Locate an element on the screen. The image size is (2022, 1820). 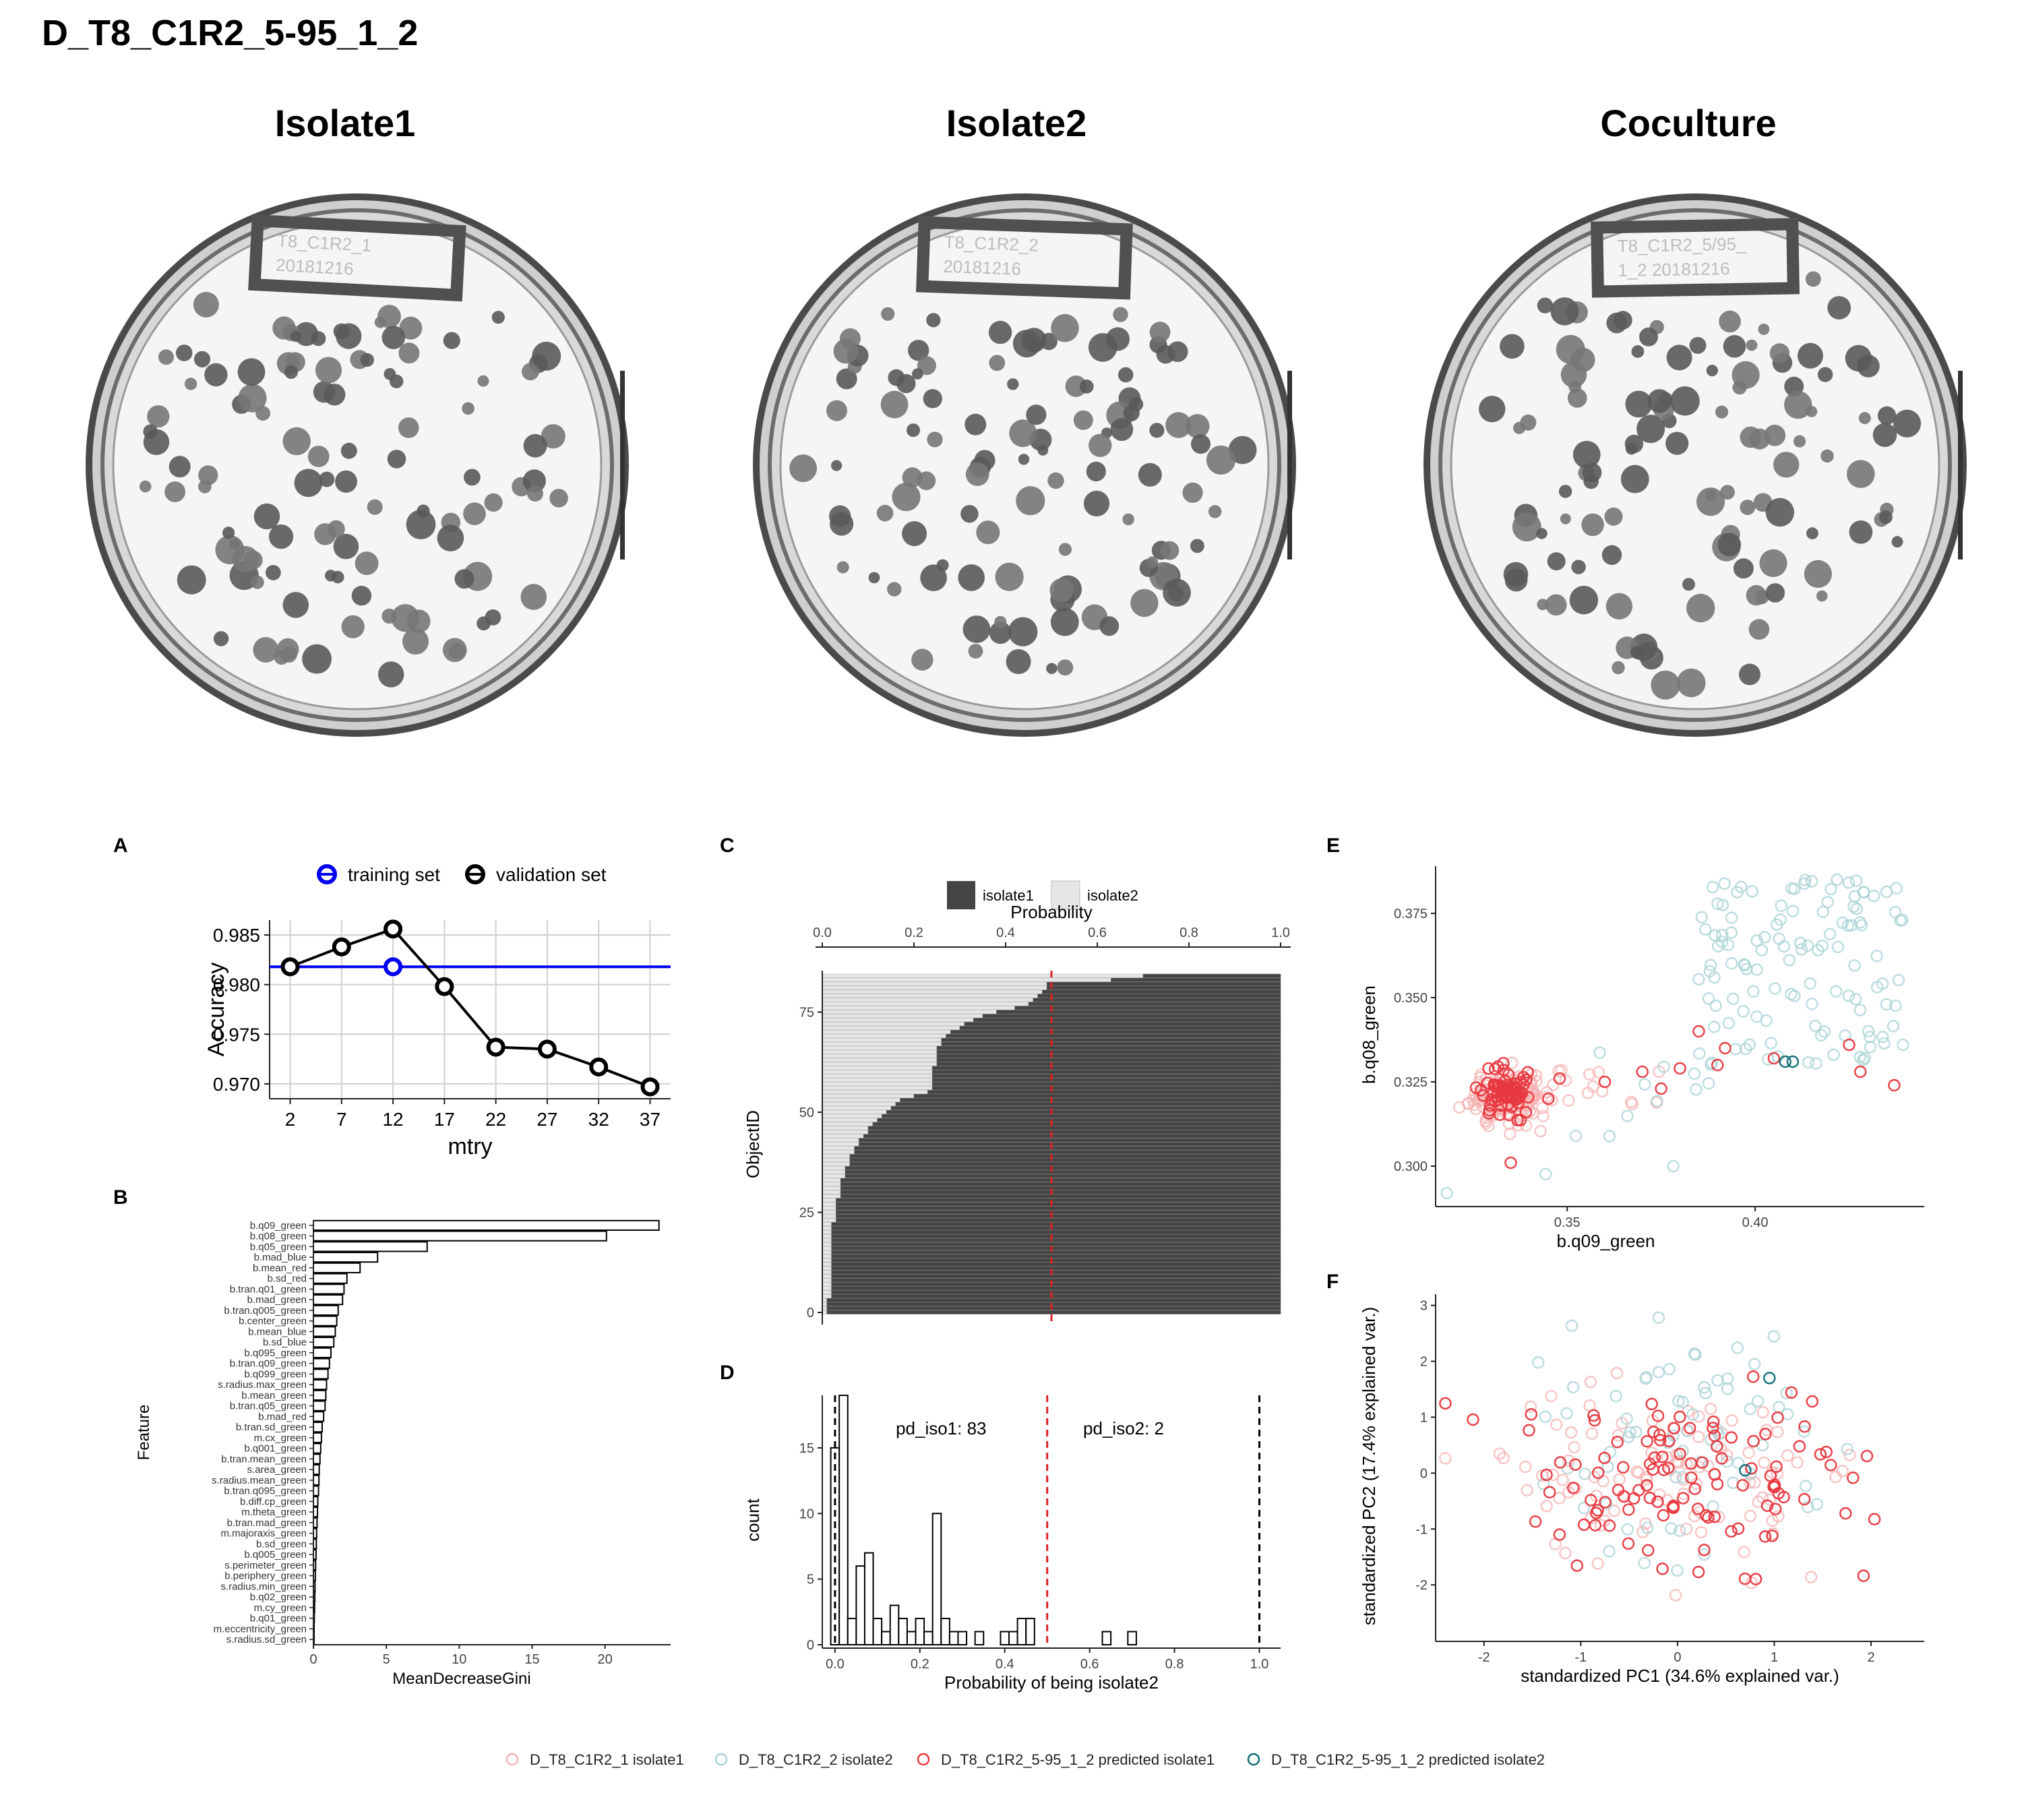
training-point is located at coordinates (393, 967).